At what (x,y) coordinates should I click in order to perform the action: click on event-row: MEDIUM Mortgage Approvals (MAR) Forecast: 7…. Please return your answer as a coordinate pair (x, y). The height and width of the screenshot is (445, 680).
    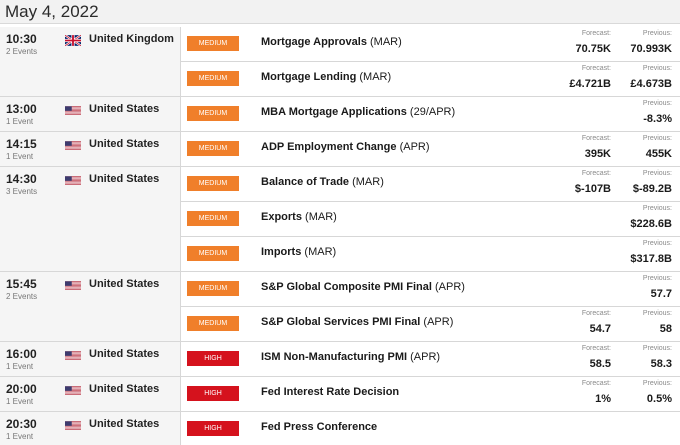
    Looking at the image, I should click on (430, 44).